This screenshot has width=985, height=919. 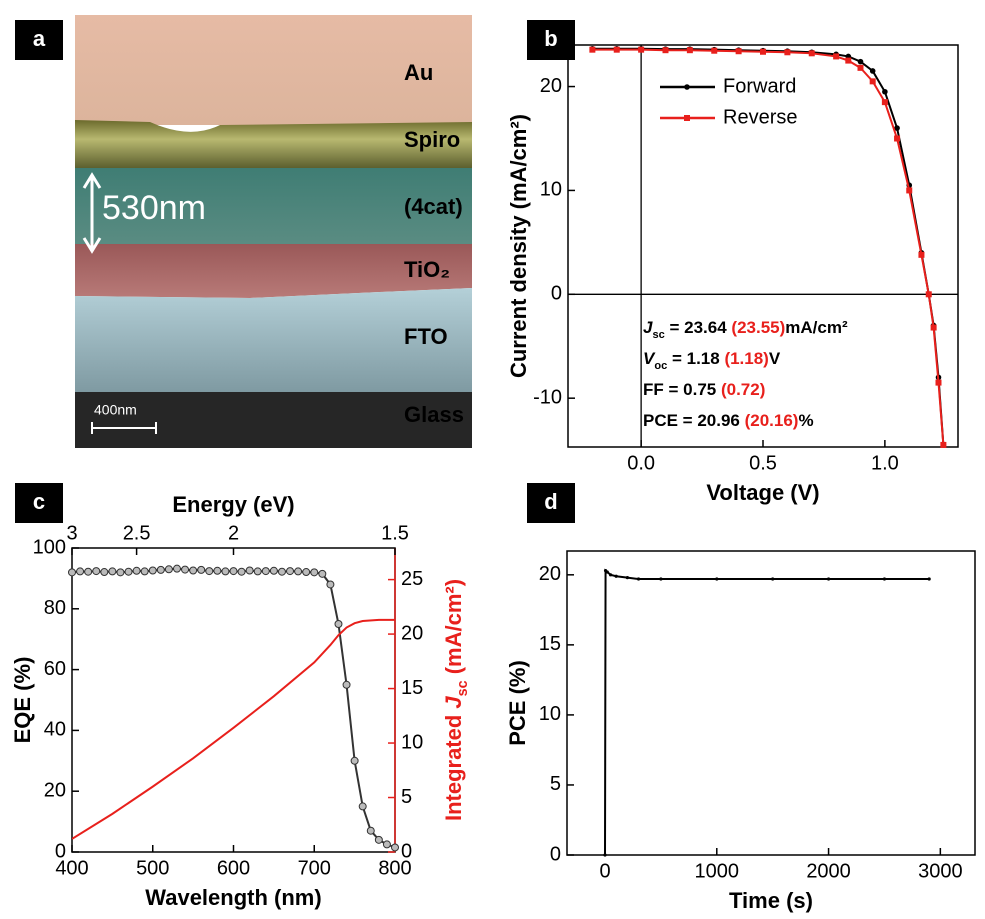 What do you see at coordinates (555, 854) in the screenshot?
I see `y-tick-label: 0` at bounding box center [555, 854].